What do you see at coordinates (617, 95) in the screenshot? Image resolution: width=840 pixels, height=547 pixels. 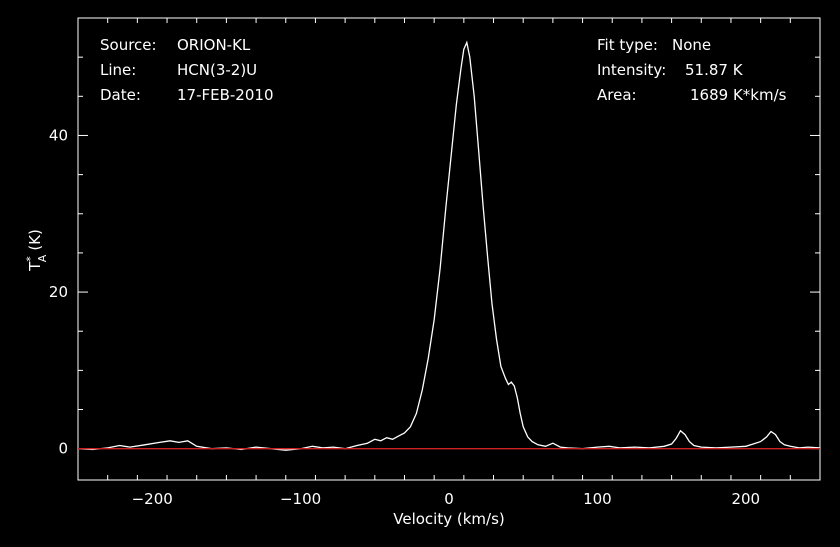 I see `area-label: Area:` at bounding box center [617, 95].